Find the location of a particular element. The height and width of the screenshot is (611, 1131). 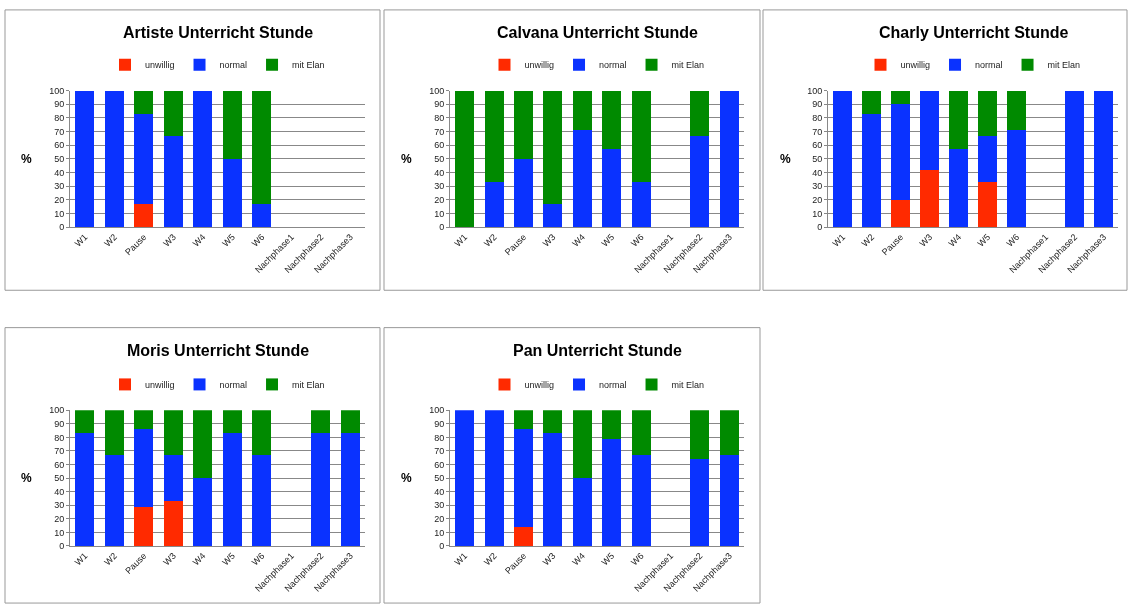

chart-title: Moris Unterricht Stunde is located at coordinates (218, 350).